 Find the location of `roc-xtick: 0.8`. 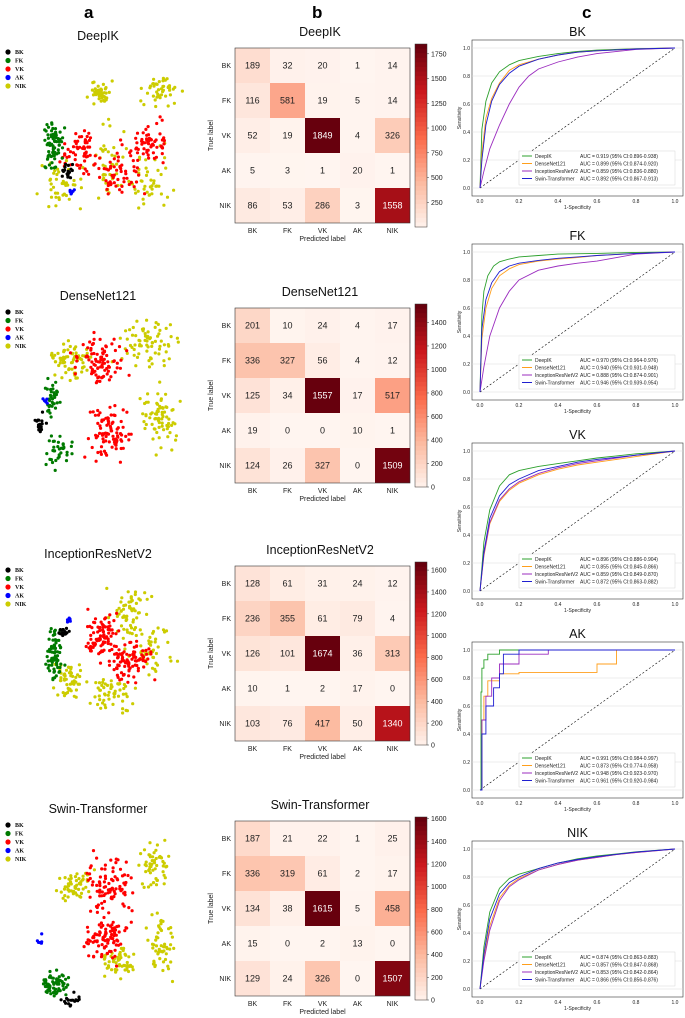

roc-xtick: 0.8 is located at coordinates (636, 605).